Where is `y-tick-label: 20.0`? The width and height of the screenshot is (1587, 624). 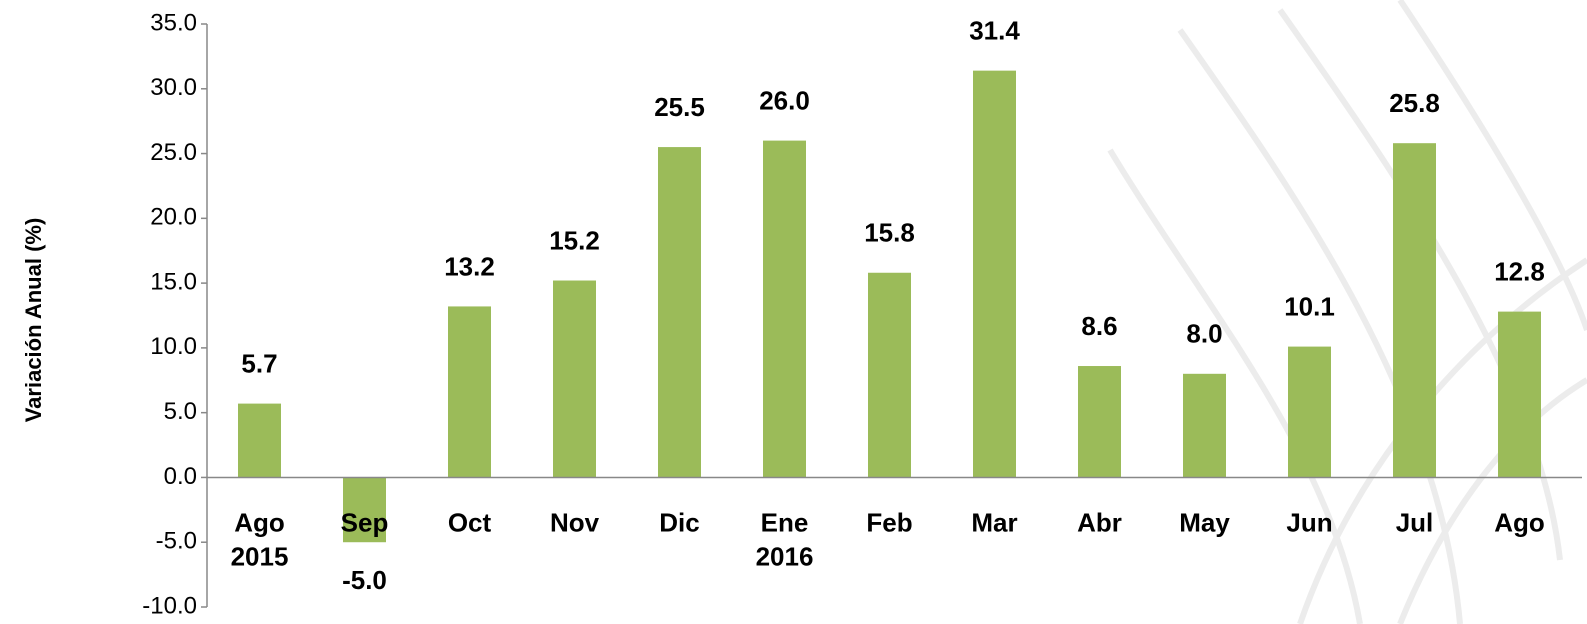
y-tick-label: 20.0 is located at coordinates (173, 217).